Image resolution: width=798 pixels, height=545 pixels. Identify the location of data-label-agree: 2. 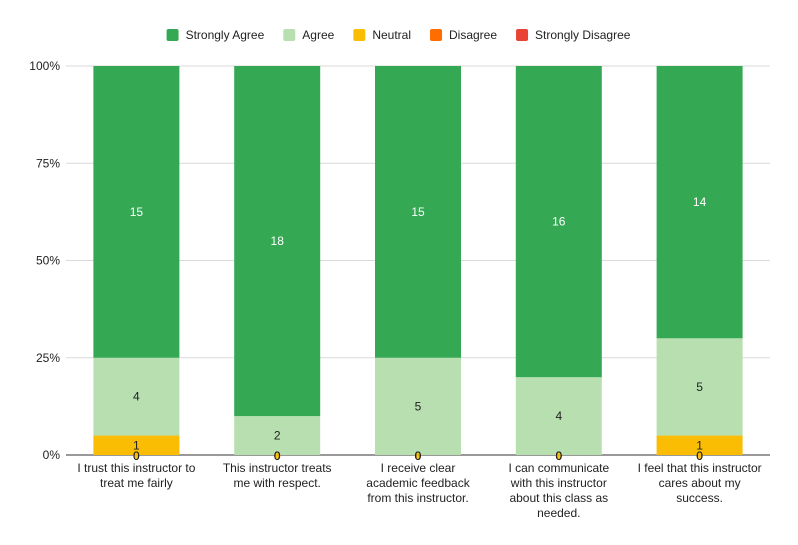
(277, 436).